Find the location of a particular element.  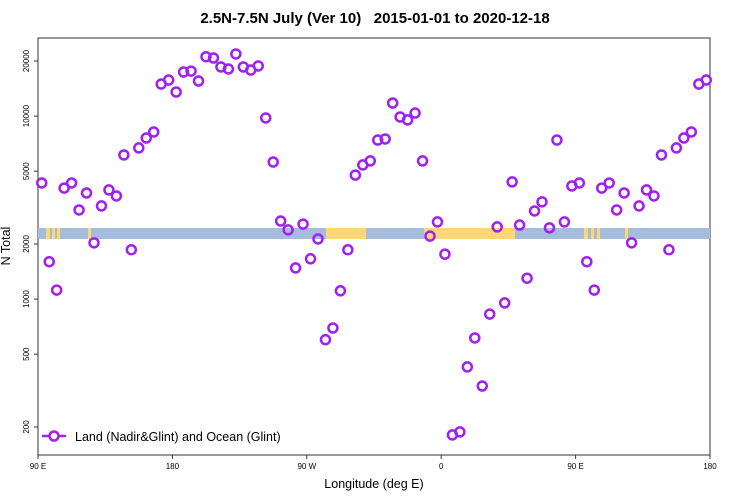

y-tick-label: 20000 is located at coordinates (26, 60).